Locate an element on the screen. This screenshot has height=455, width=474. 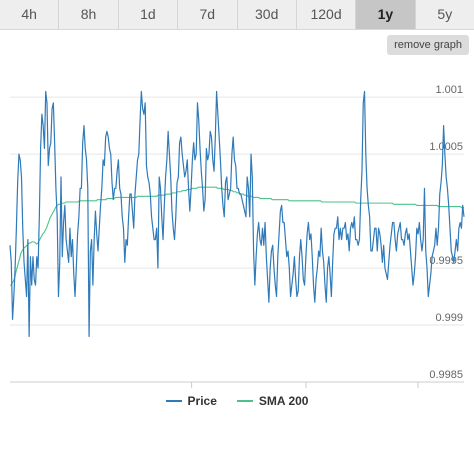
tab-7d: 7d is located at coordinates (208, 14).